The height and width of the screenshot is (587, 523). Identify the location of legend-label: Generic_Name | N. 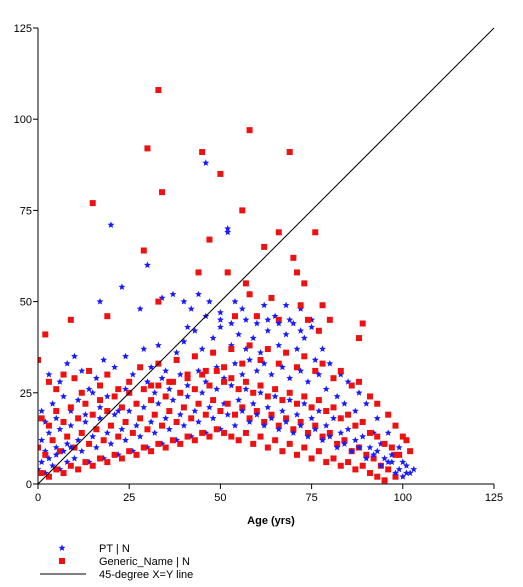
(144, 562).